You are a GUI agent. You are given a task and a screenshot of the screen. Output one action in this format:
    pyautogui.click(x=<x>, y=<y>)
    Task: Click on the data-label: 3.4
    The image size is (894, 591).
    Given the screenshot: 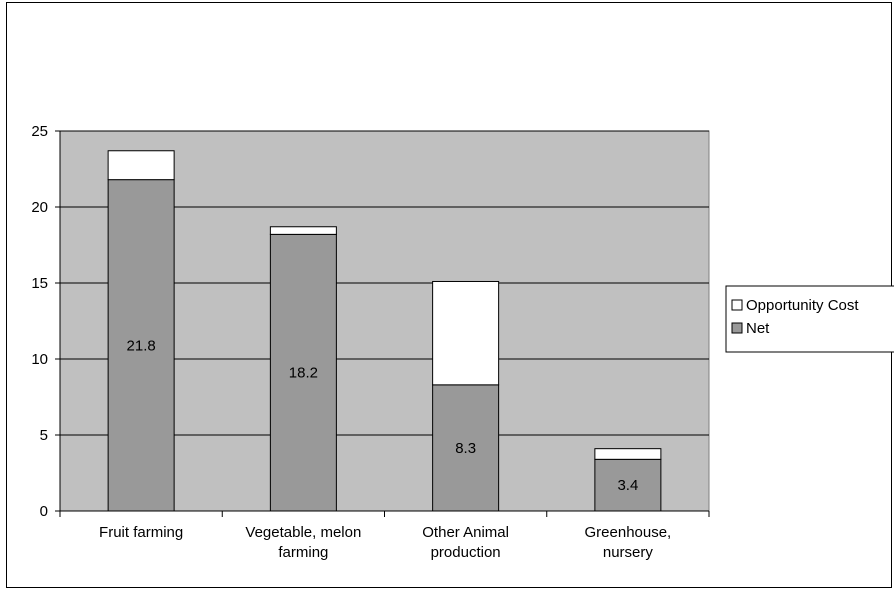 What is the action you would take?
    pyautogui.click(x=627, y=485)
    